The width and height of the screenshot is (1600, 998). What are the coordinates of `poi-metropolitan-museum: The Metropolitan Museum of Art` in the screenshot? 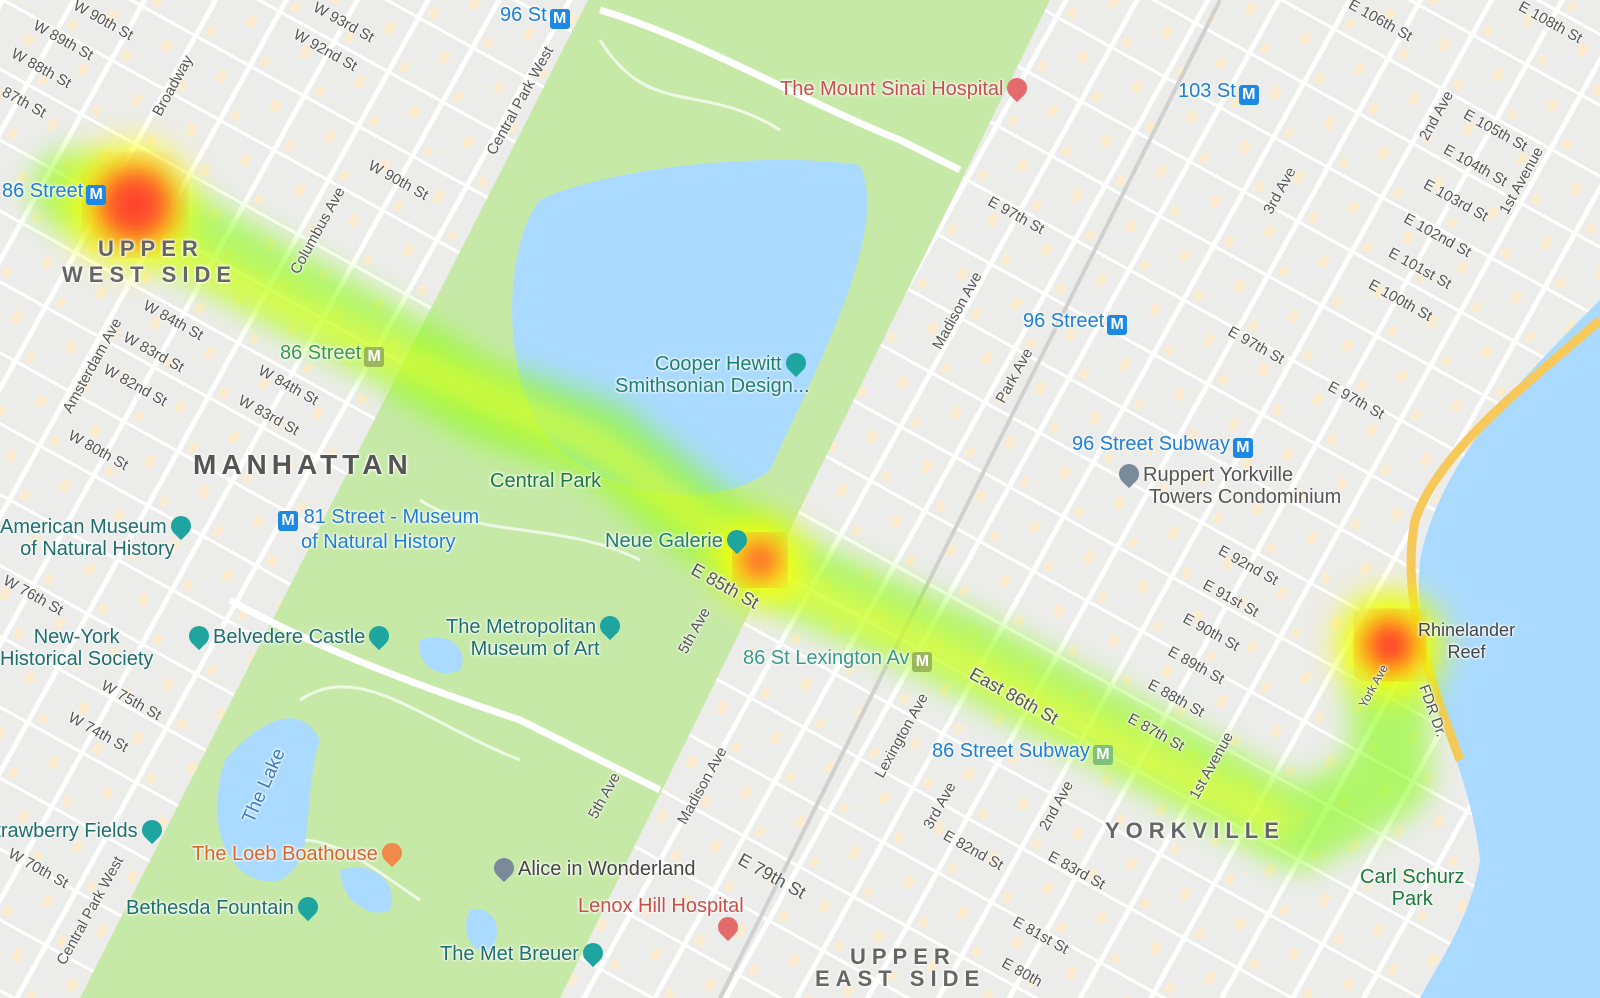 It's located at (535, 635).